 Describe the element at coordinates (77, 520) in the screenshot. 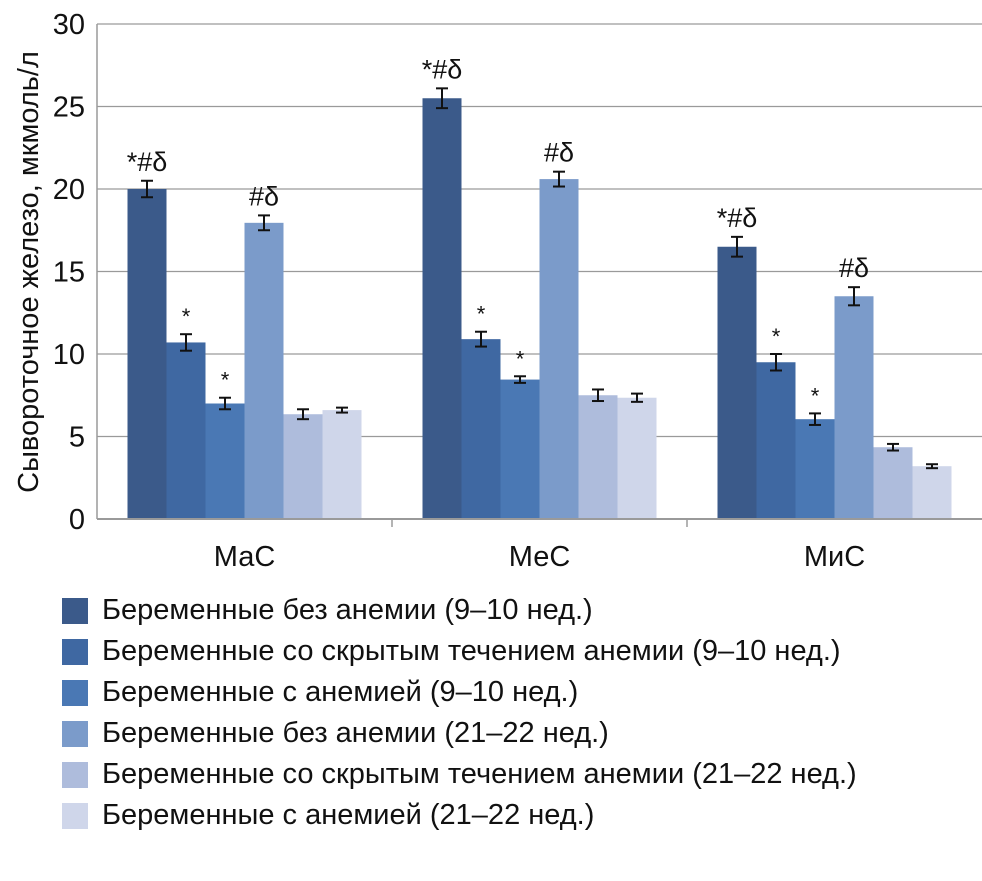

I see `y-tick-label: 0` at that location.